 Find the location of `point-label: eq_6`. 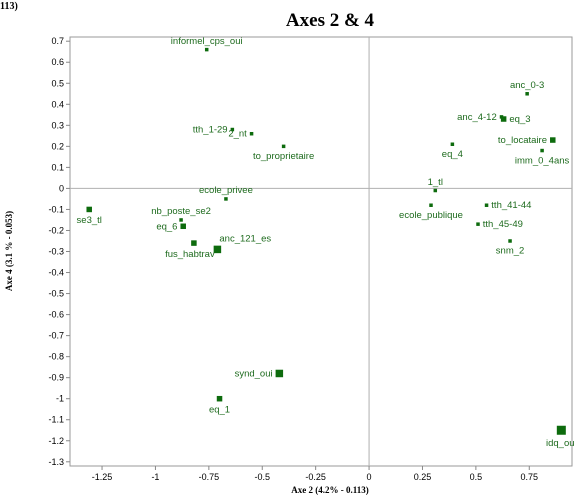

point-label: eq_6 is located at coordinates (166, 226).